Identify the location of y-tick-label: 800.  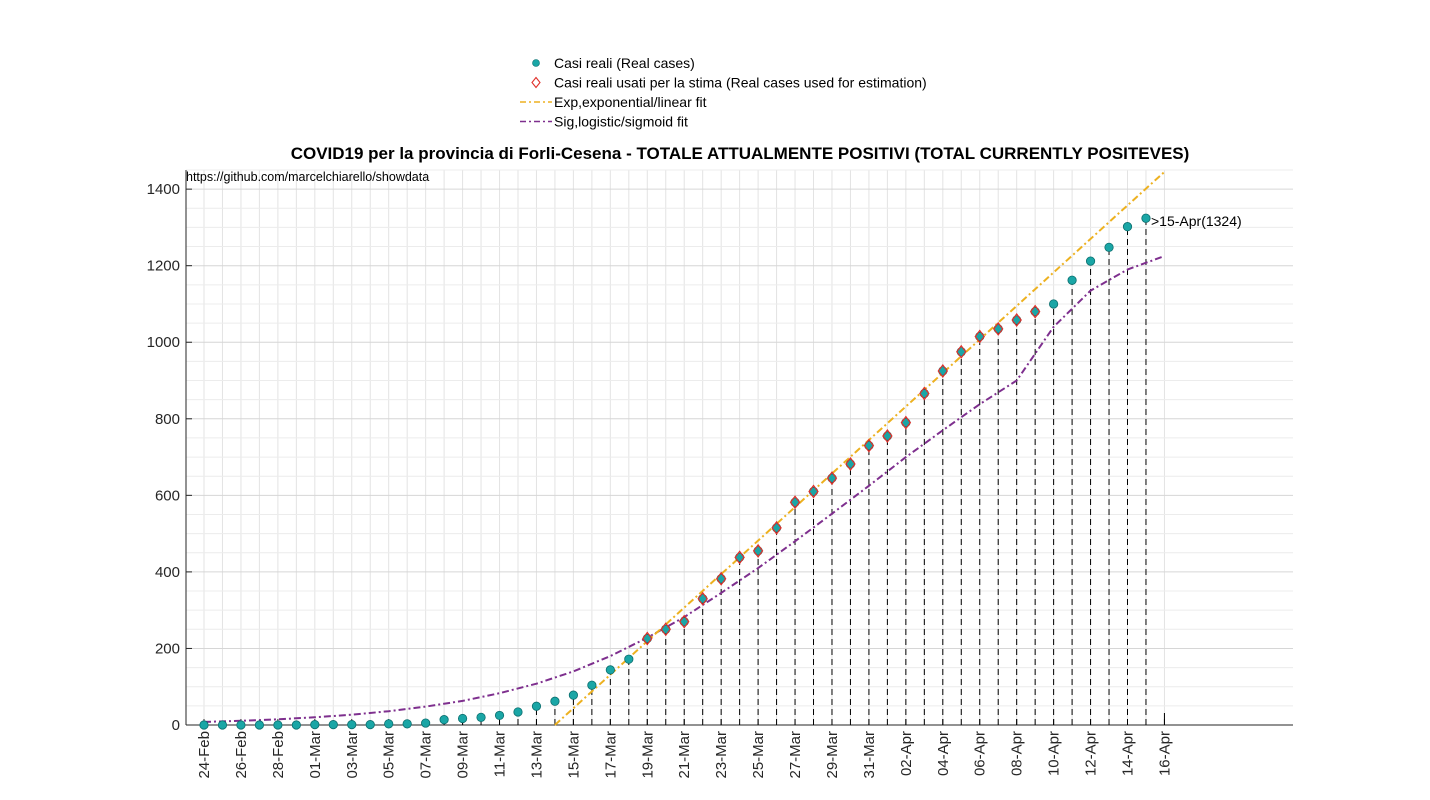
(167, 419).